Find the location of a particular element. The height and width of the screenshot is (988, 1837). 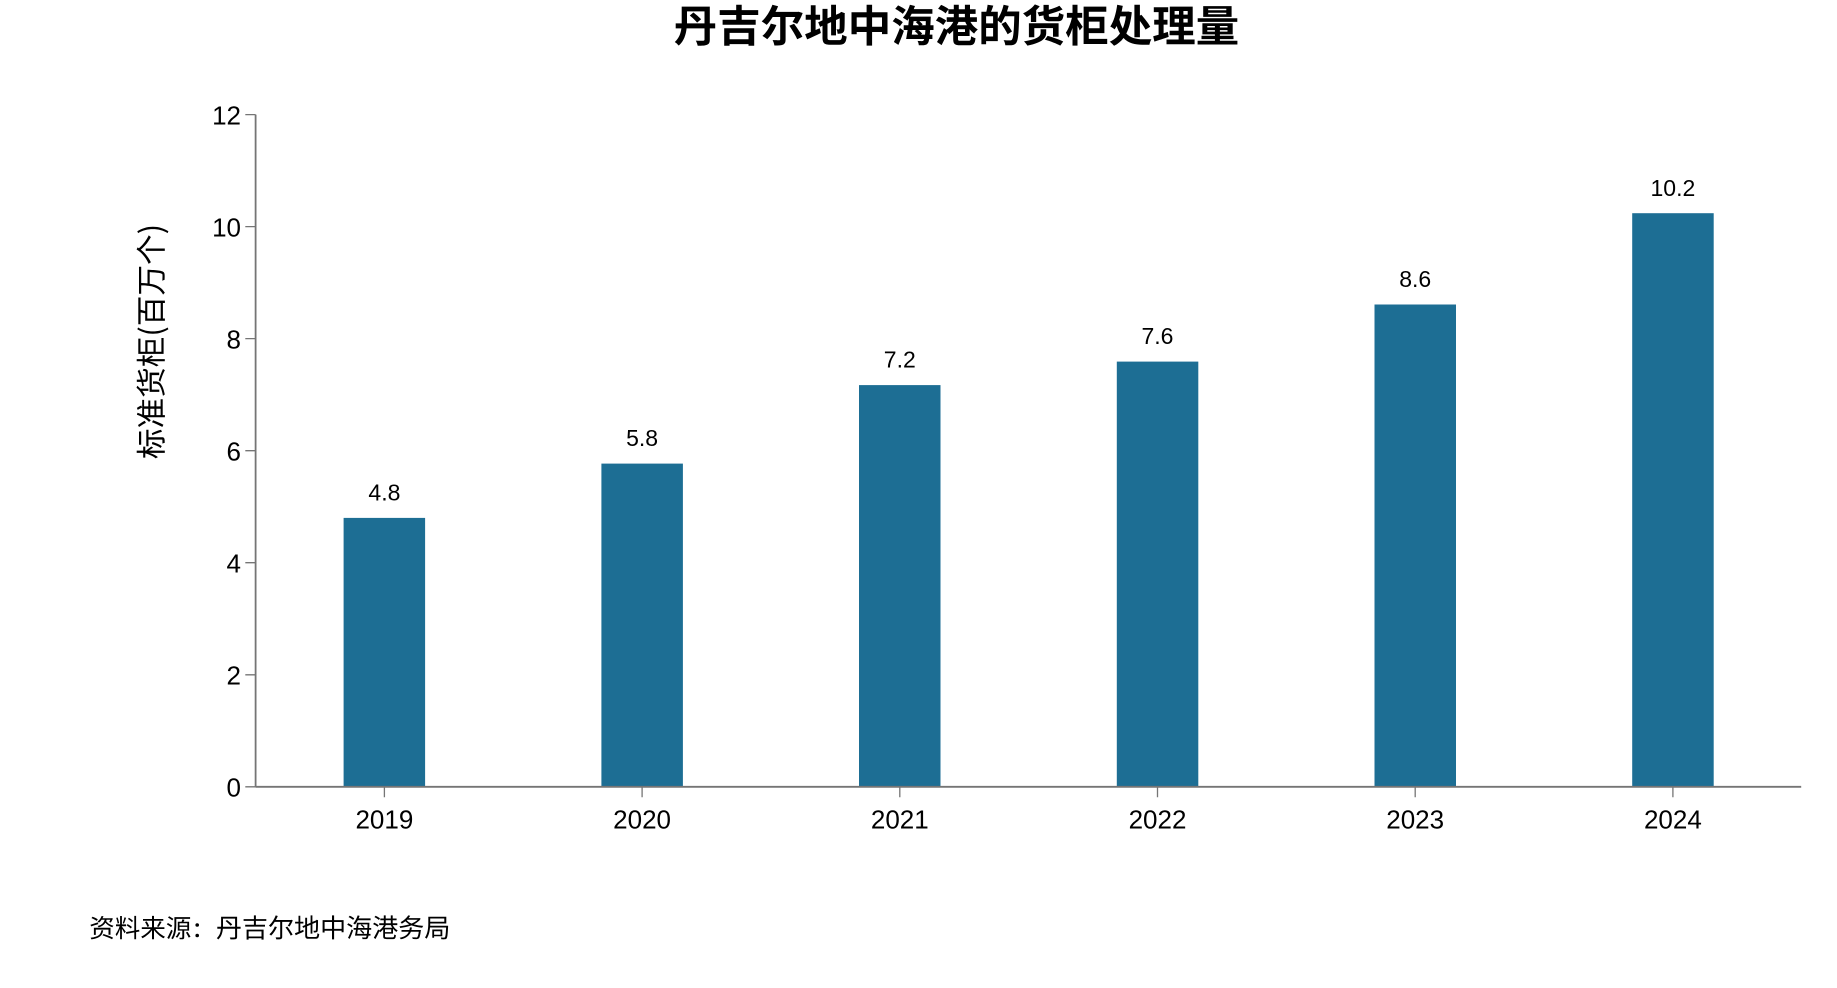

svg-text: 8.6 is located at coordinates (1415, 279).